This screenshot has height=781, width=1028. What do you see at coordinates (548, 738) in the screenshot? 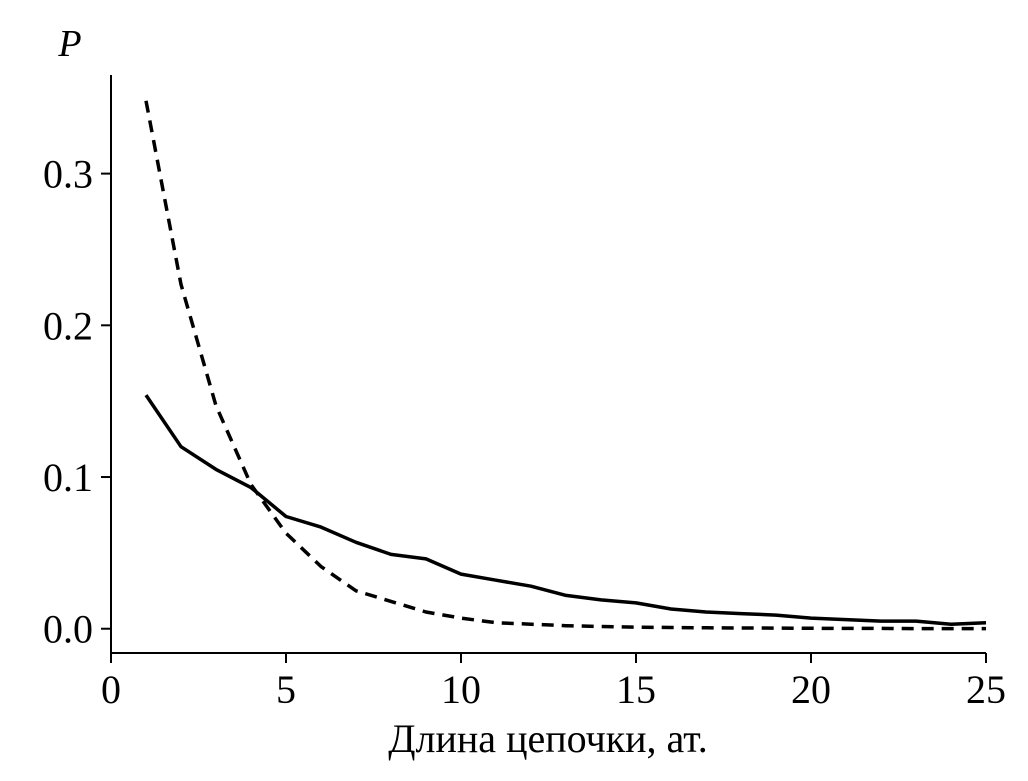
I see `x-axis-title: Длина цепочки, ат.` at bounding box center [548, 738].